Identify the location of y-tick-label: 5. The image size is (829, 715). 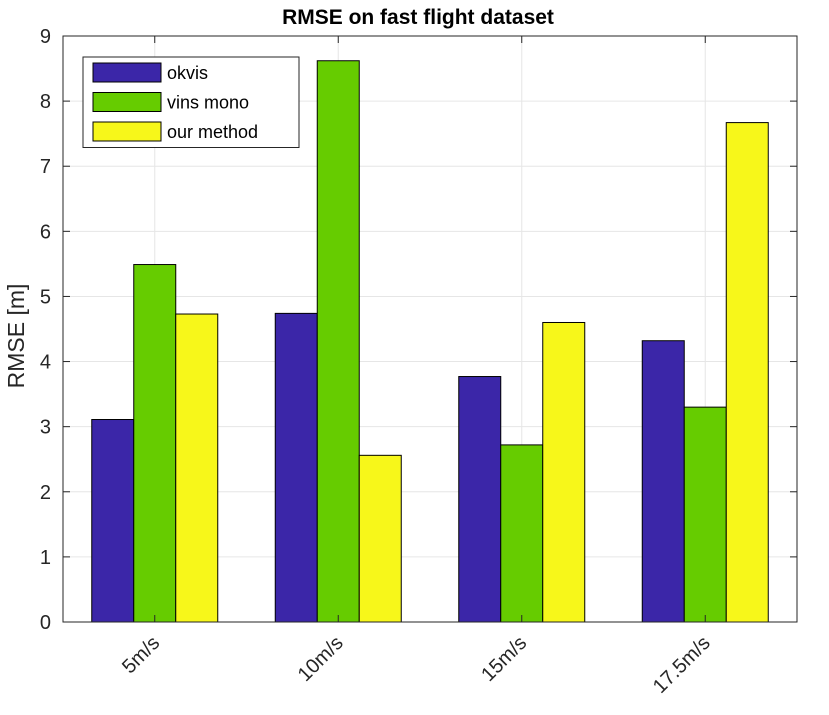
(45, 297).